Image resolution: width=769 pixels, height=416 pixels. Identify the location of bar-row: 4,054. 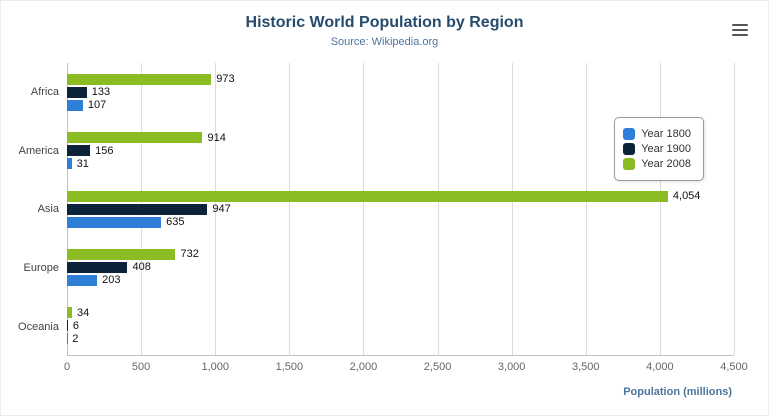
(400, 196).